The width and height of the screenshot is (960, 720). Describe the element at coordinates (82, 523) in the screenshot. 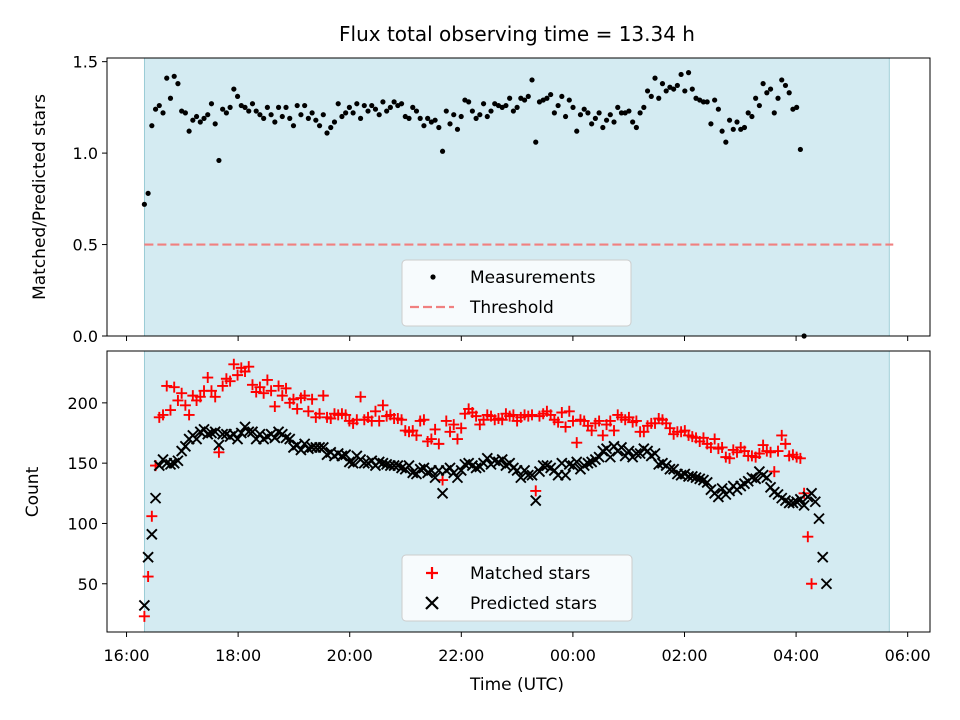

I see `bottom-ytick-label: 100` at that location.